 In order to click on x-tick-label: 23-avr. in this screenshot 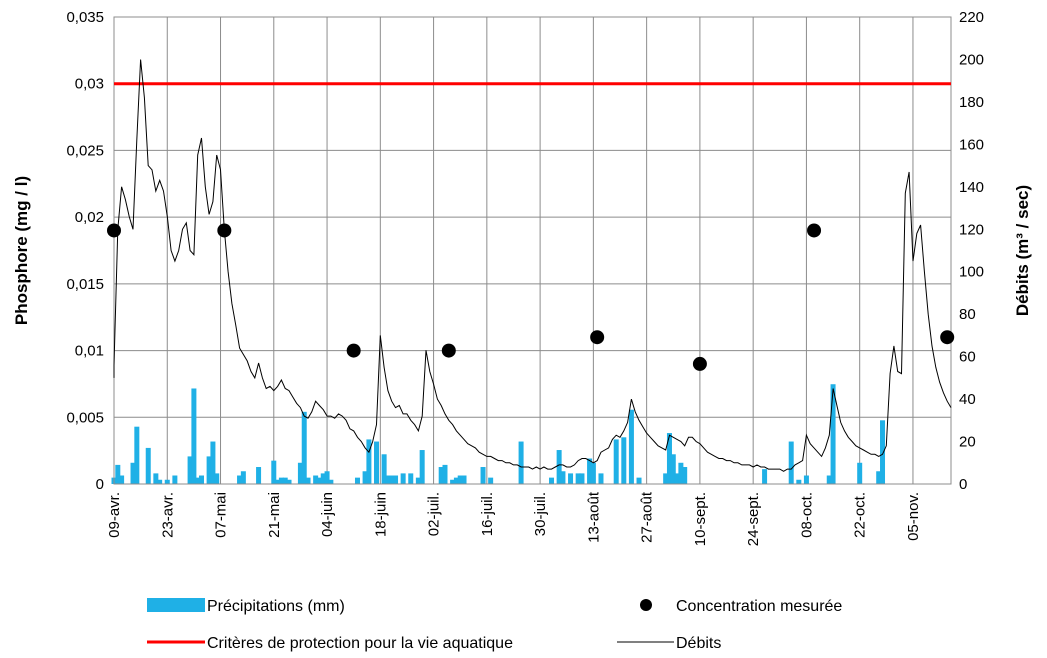, I will do `click(167, 515)`.